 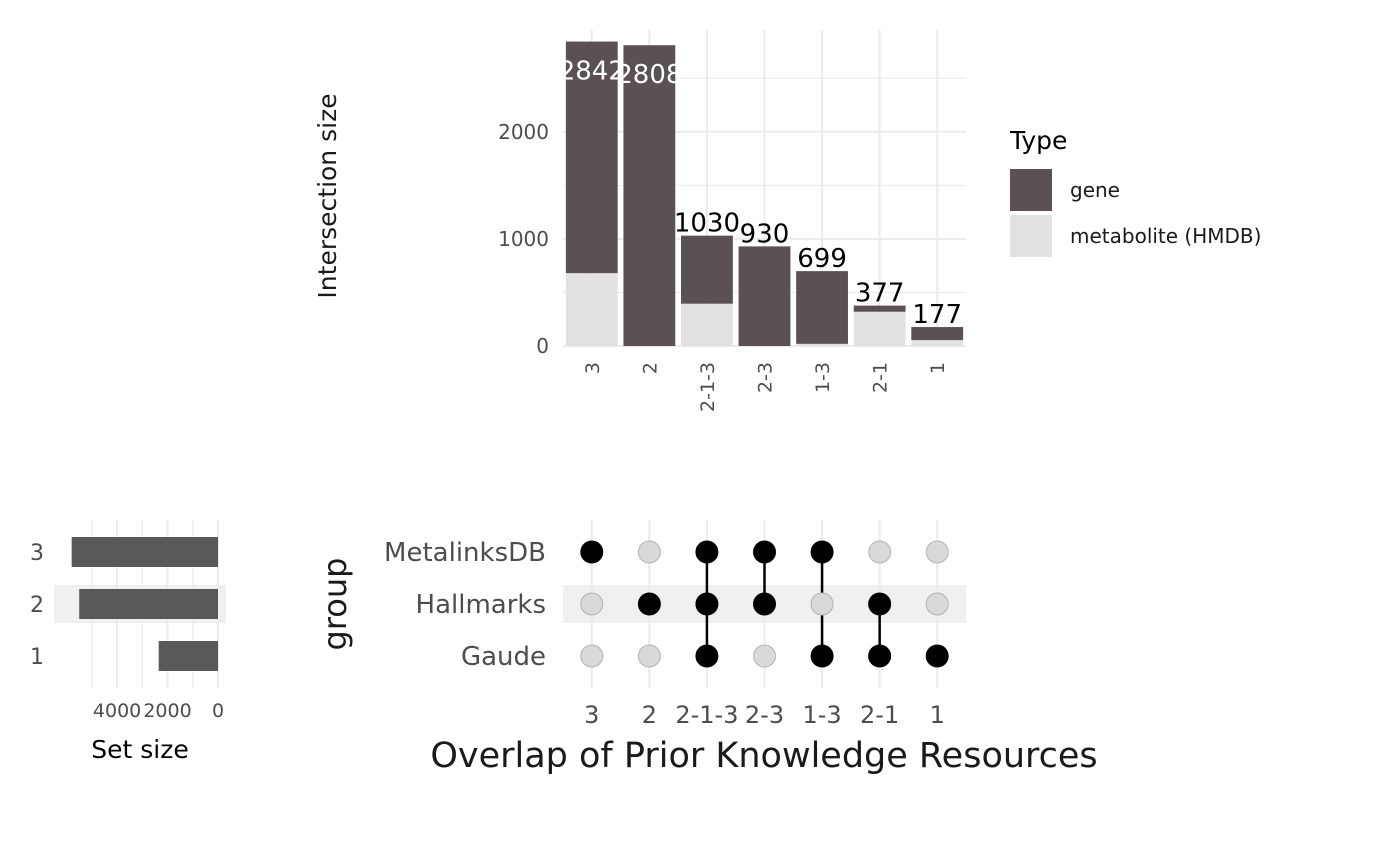 I want to click on bar-total-label: 930, so click(x=765, y=234).